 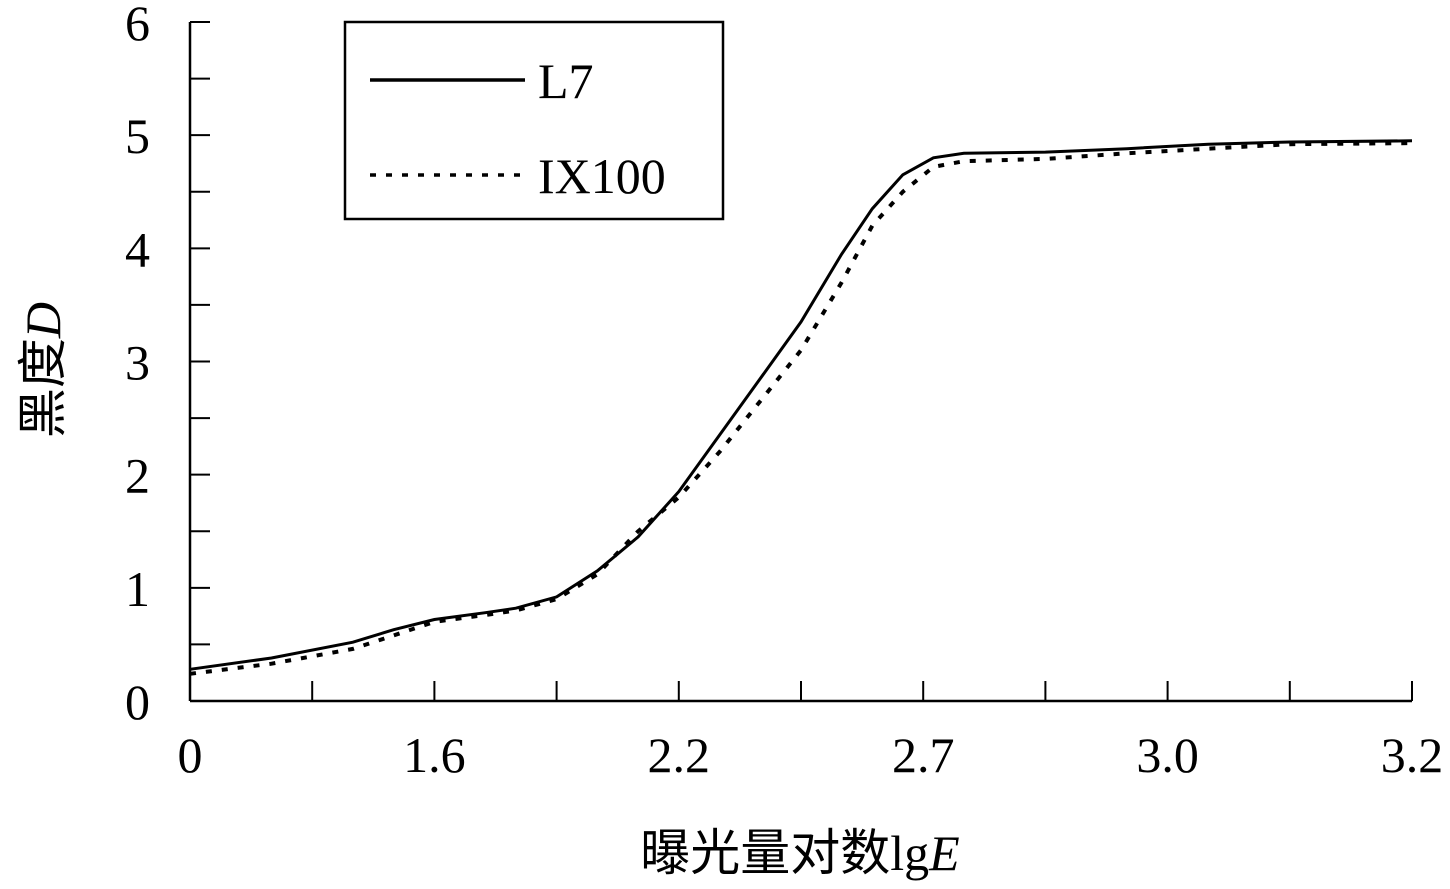 I want to click on x-tick-label: 1.6, so click(x=434, y=755).